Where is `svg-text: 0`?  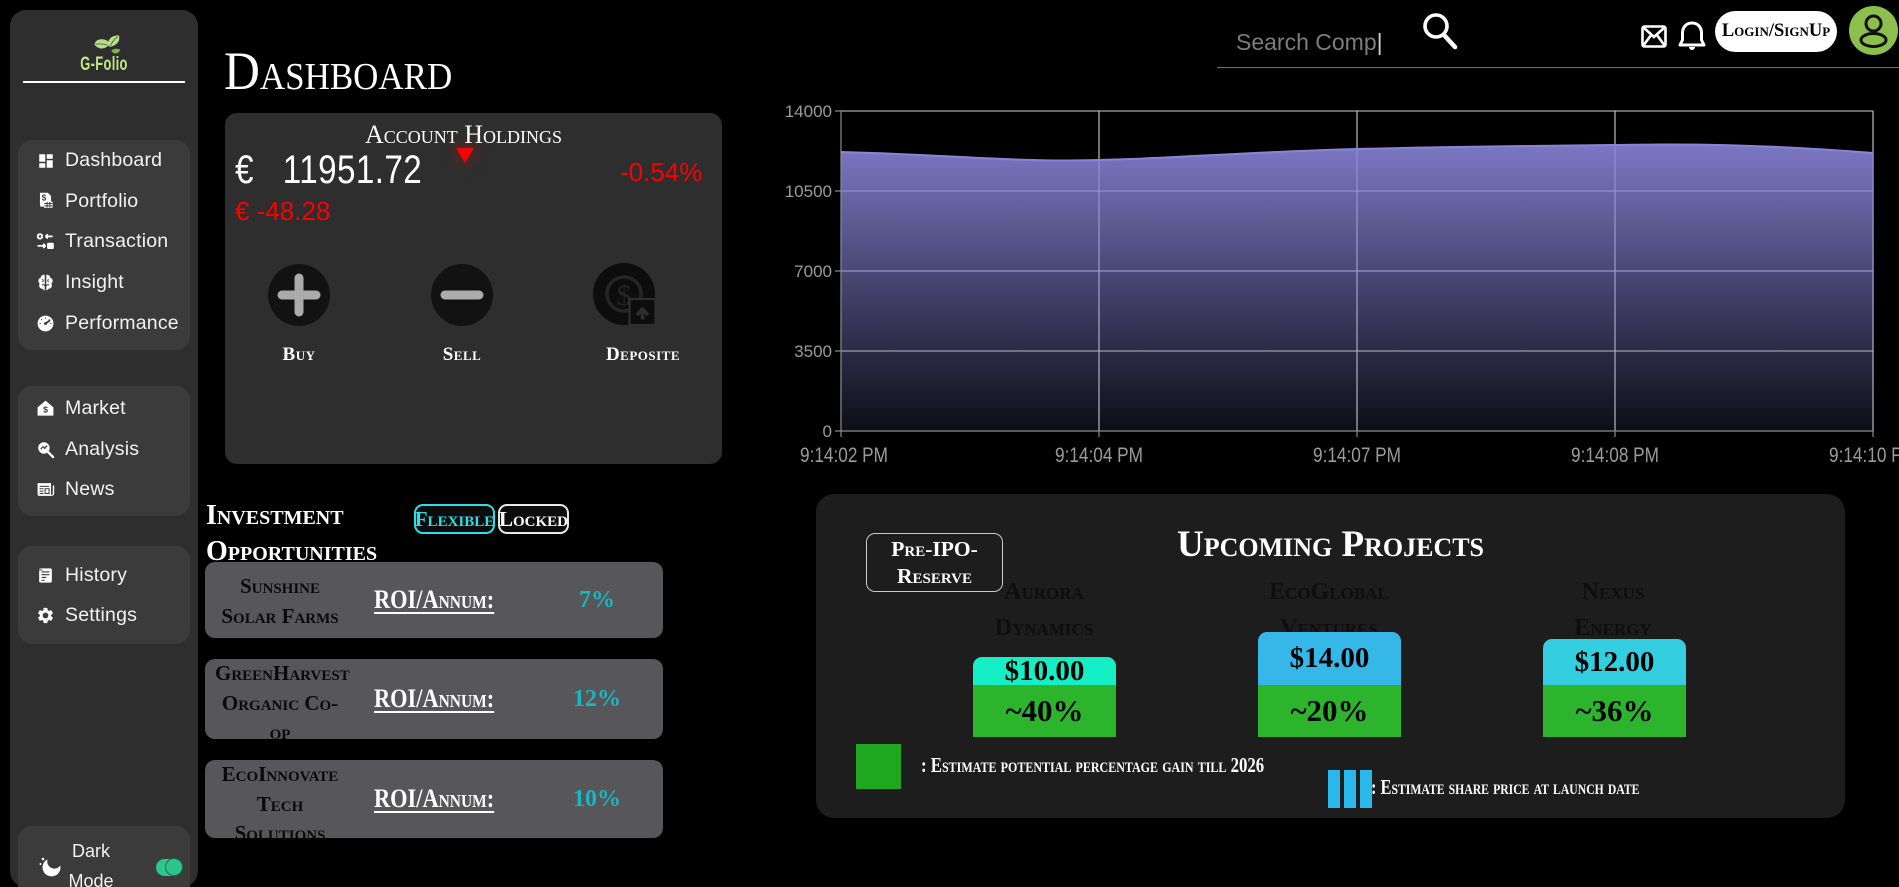
svg-text: 0 is located at coordinates (827, 431).